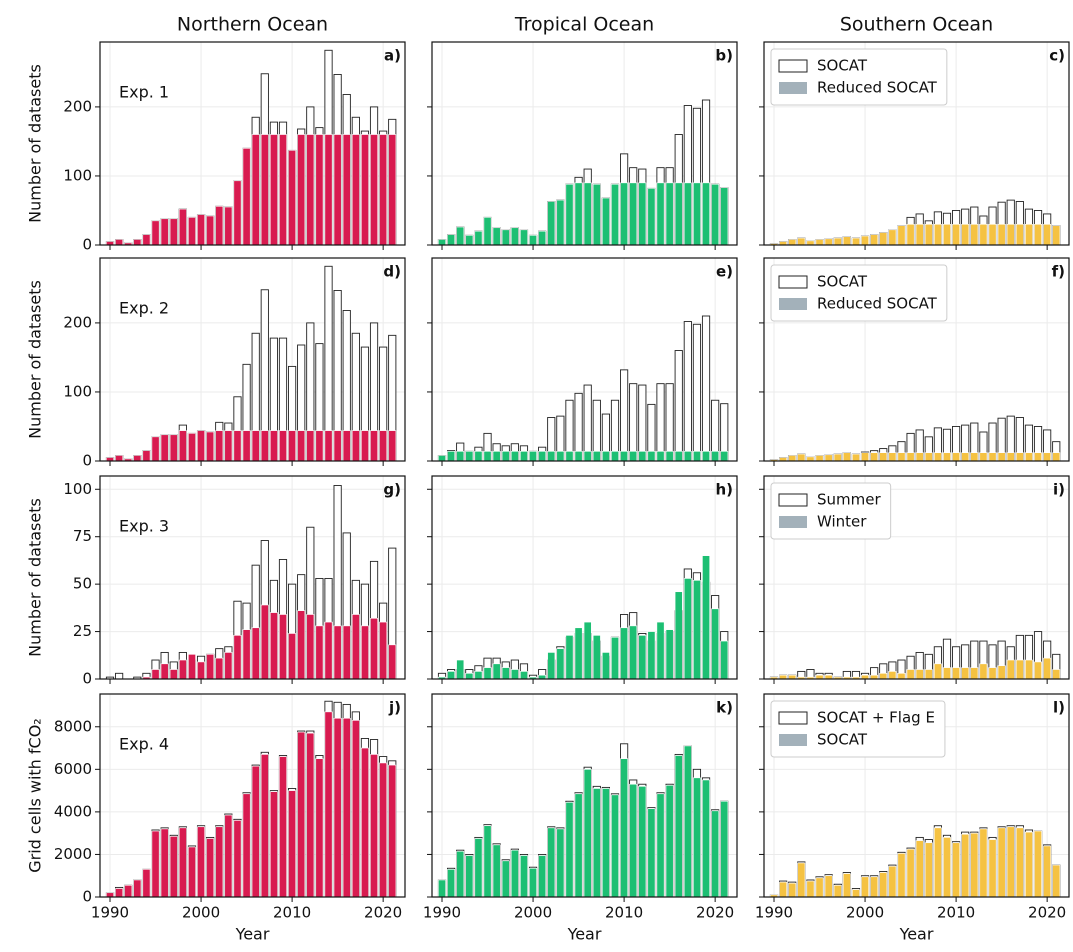 This screenshot has height=952, width=1073. What do you see at coordinates (916, 934) in the screenshot?
I see `x-axis-label: Year` at bounding box center [916, 934].